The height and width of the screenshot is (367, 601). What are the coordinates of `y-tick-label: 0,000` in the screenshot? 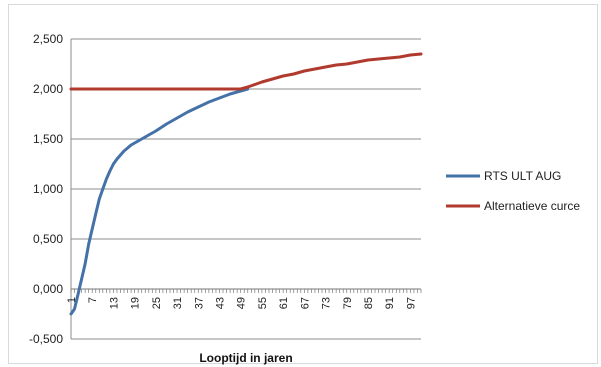 It's located at (48, 289).